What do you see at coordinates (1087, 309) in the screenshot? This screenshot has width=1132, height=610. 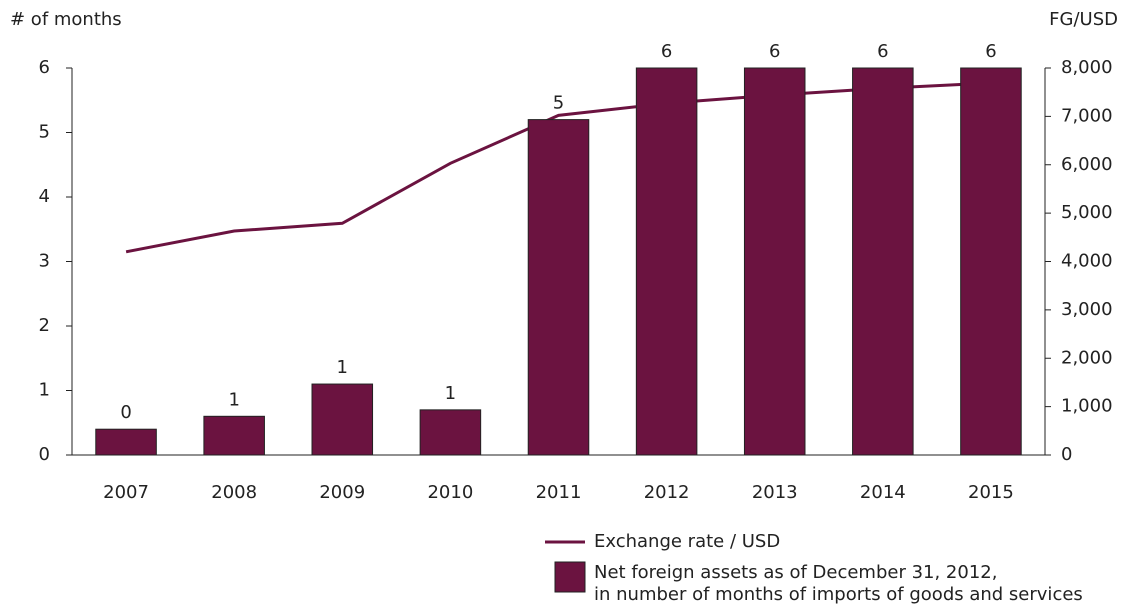 I see `y2-tick-label: 3,000` at bounding box center [1087, 309].